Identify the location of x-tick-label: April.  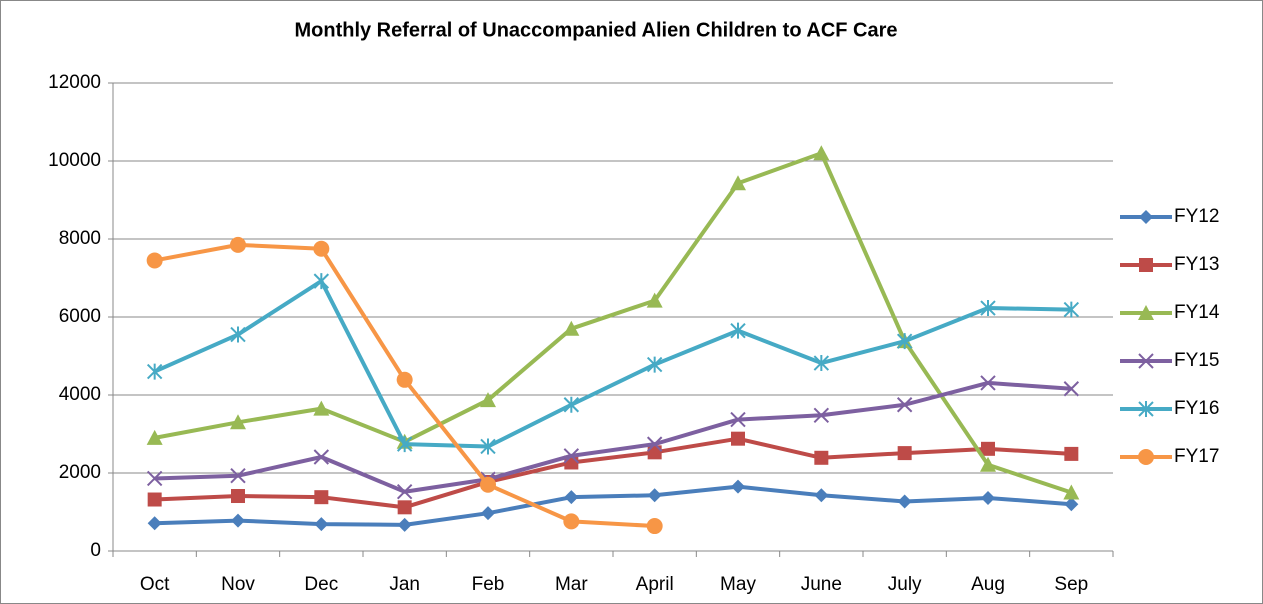
(655, 584).